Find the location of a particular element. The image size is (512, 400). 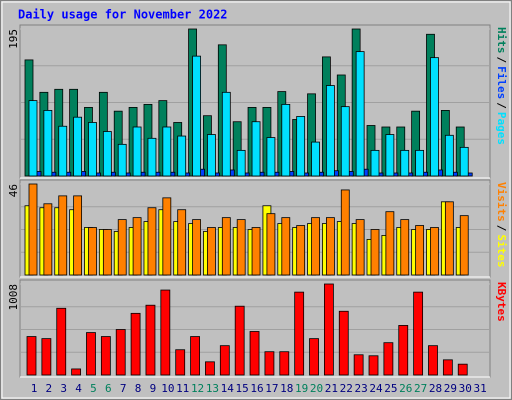

x-tick-label: 19 is located at coordinates (301, 388).